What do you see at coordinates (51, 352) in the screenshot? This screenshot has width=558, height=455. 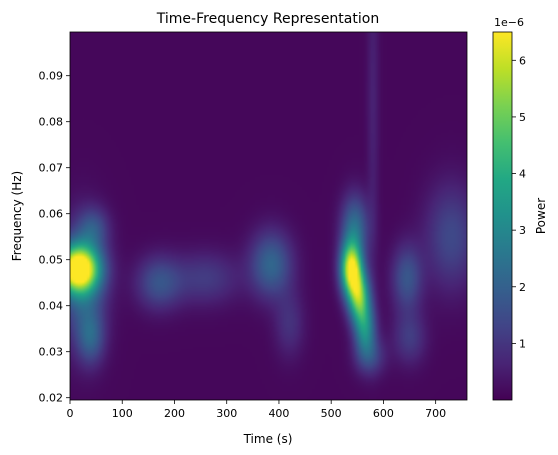 I see `y-tick-label: 0.03` at bounding box center [51, 352].